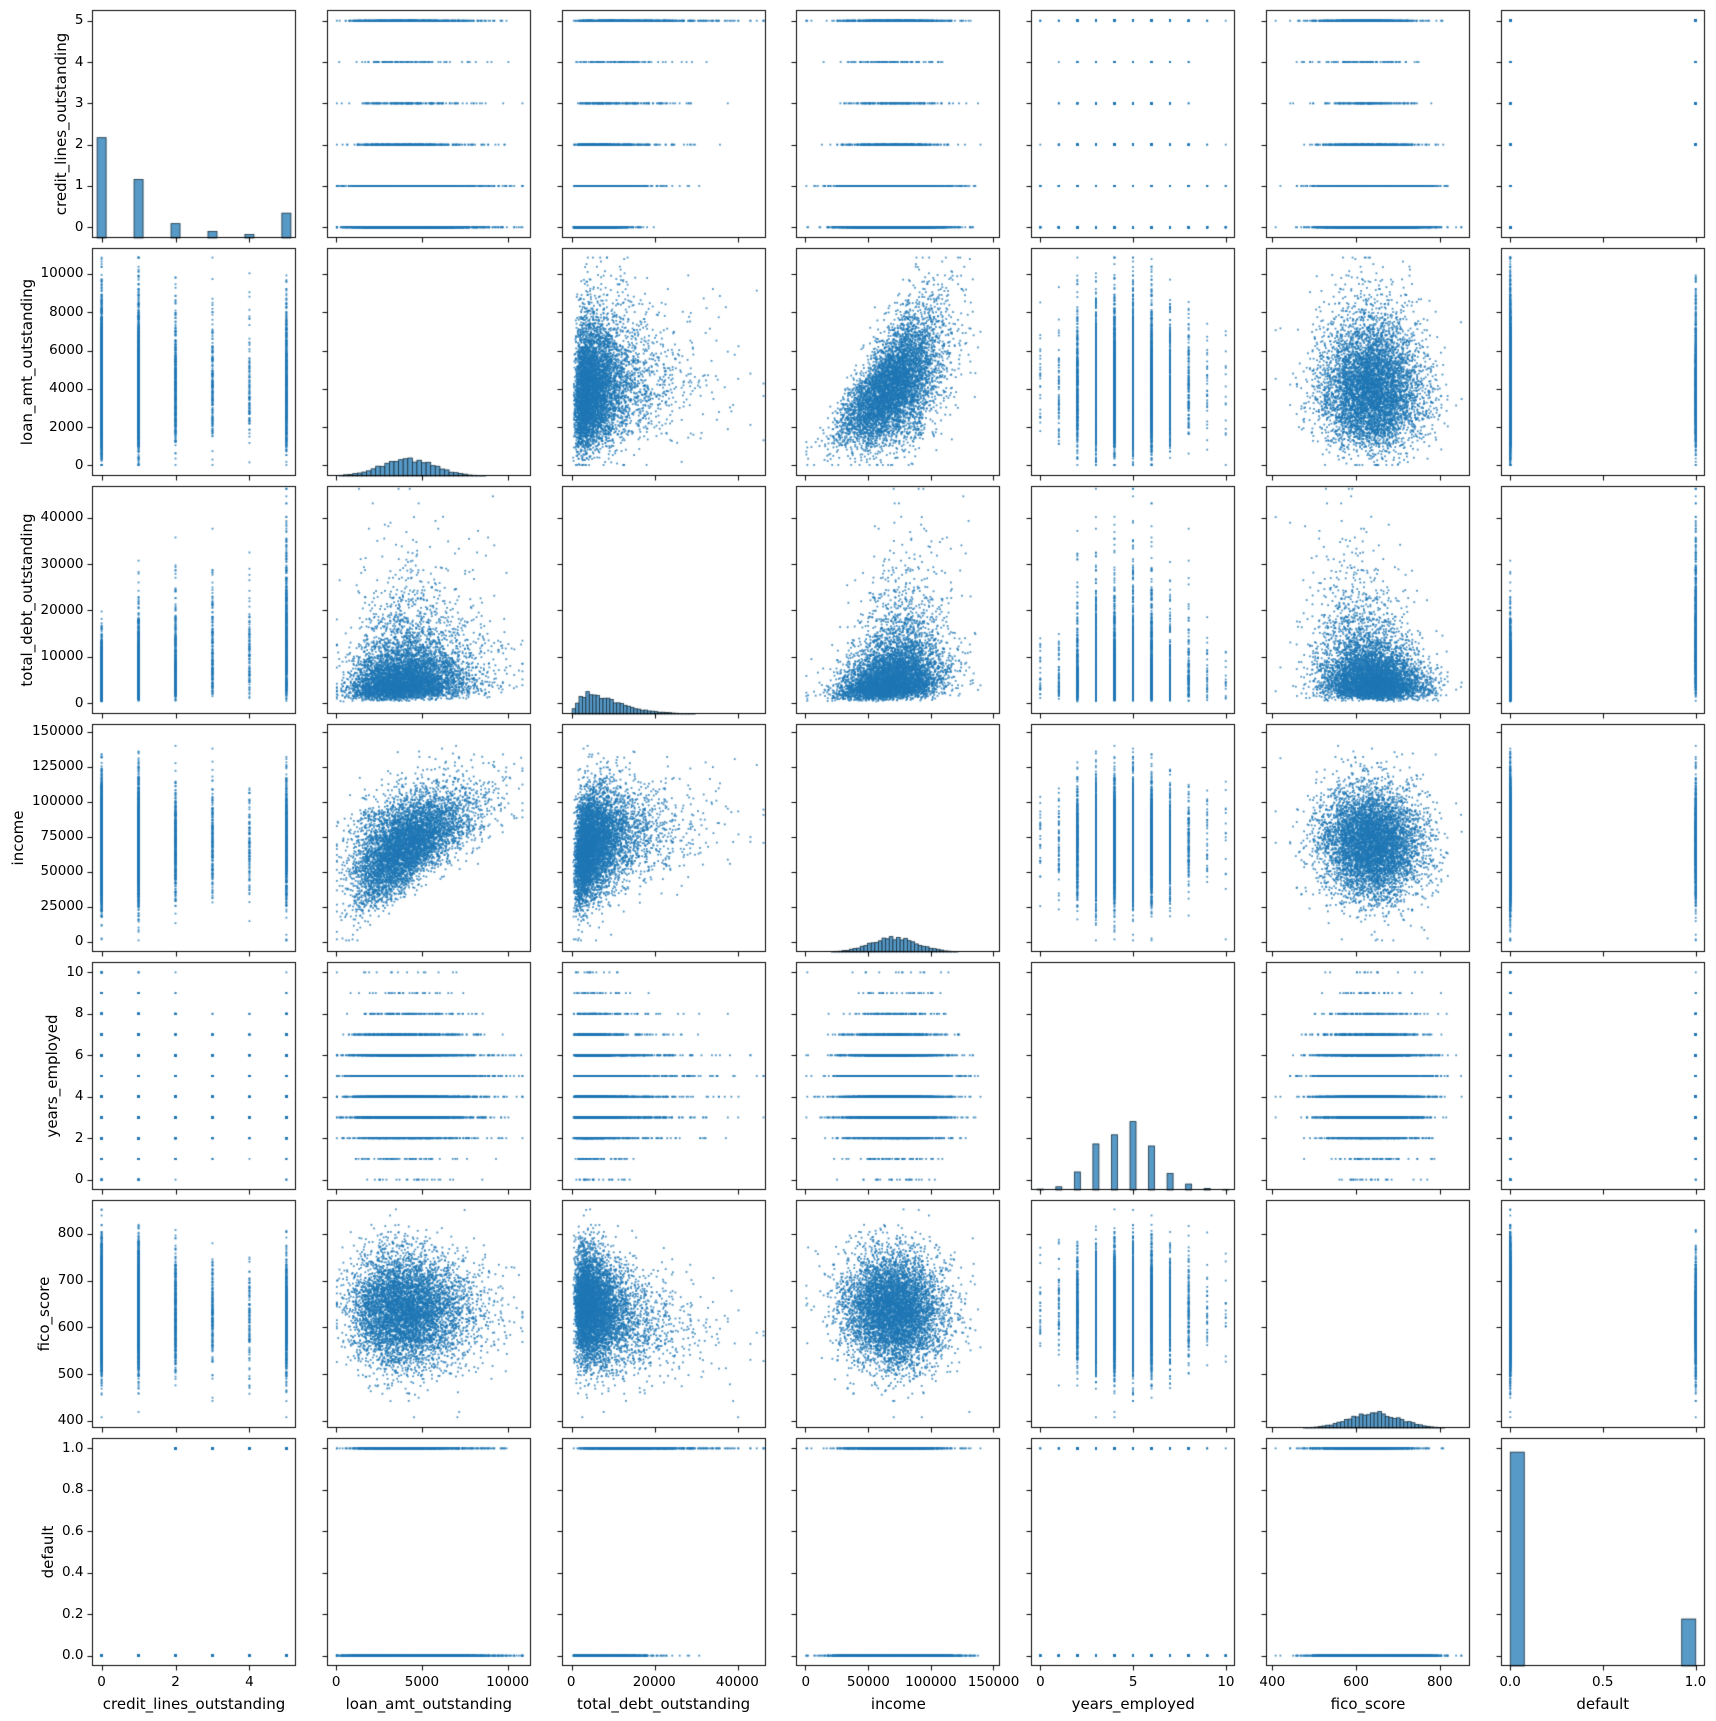 The image size is (1716, 1721). I want to click on x-tick-label: 10, so click(1226, 1681).